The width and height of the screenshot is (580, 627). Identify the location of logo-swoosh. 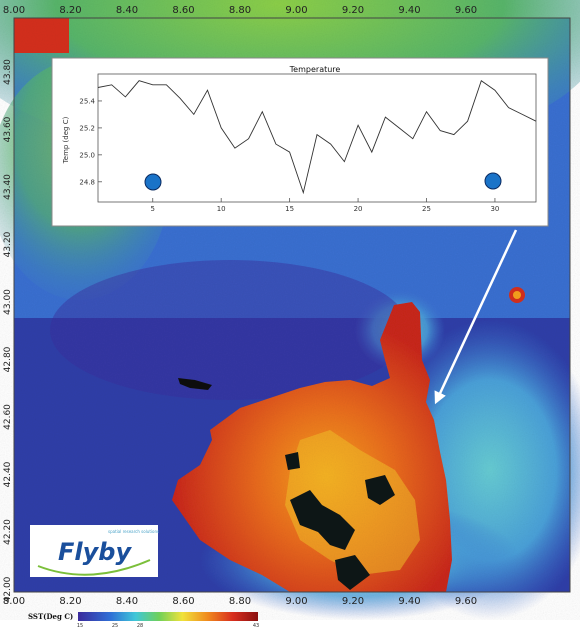
(94, 567).